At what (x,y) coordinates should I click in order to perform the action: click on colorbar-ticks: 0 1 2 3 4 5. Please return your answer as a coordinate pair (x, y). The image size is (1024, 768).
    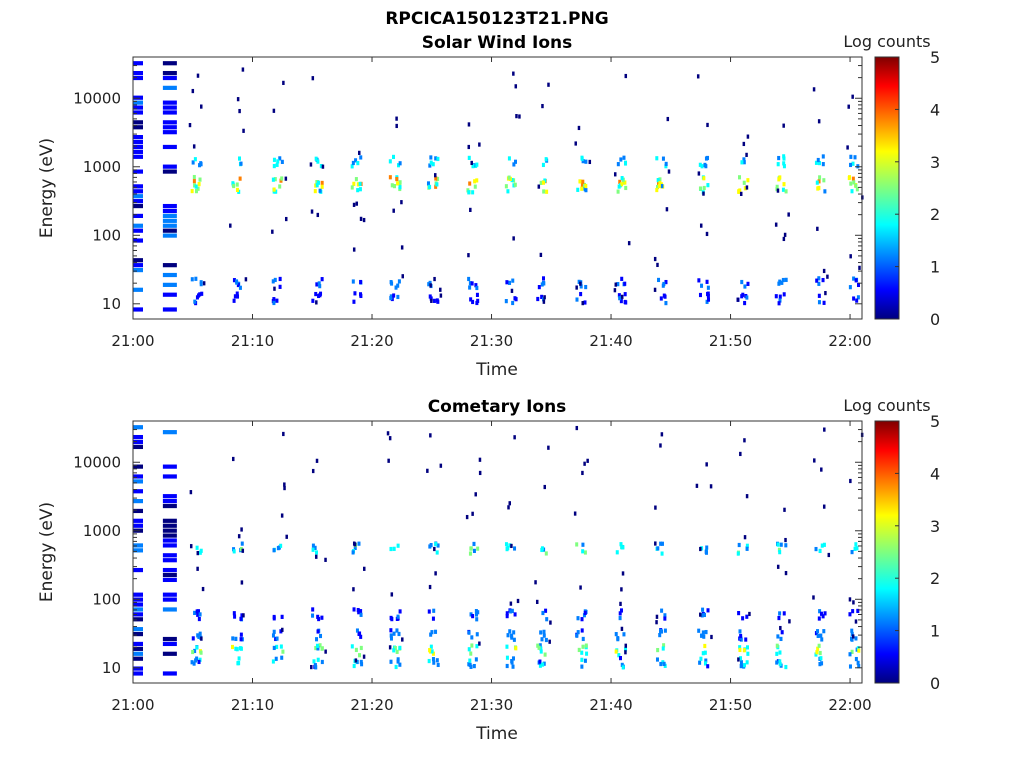
    Looking at the image, I should click on (917, 188).